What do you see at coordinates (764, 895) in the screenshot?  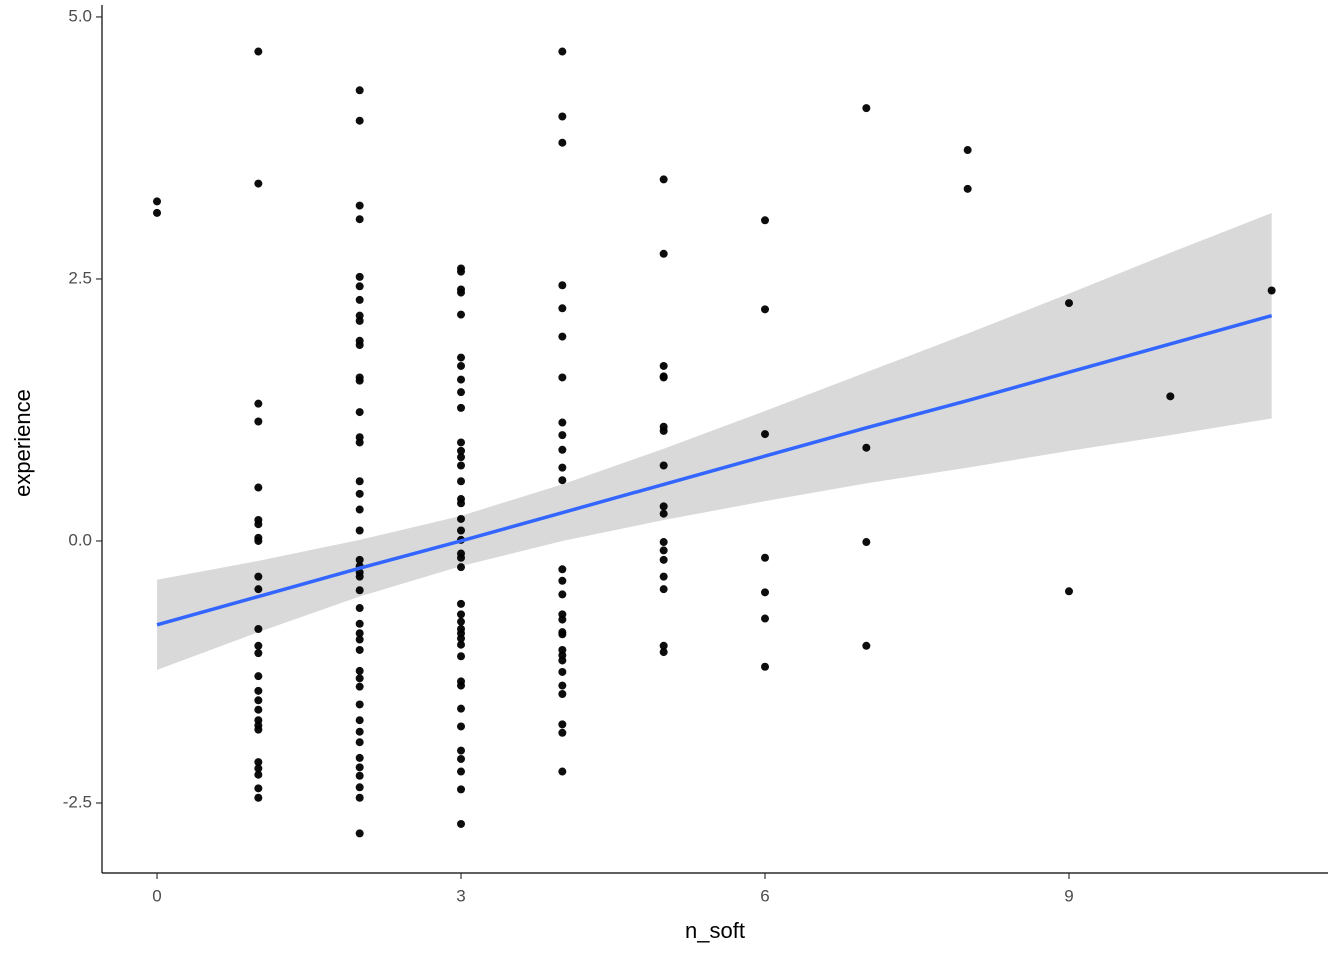 I see `x-tick-label: 6` at bounding box center [764, 895].